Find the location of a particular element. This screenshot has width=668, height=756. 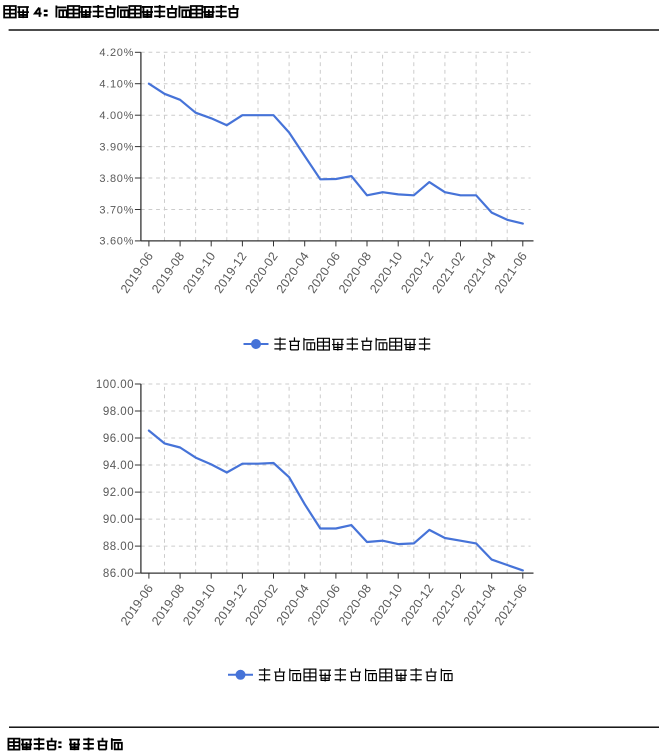

svg-text: 86.00 is located at coordinates (118, 574).